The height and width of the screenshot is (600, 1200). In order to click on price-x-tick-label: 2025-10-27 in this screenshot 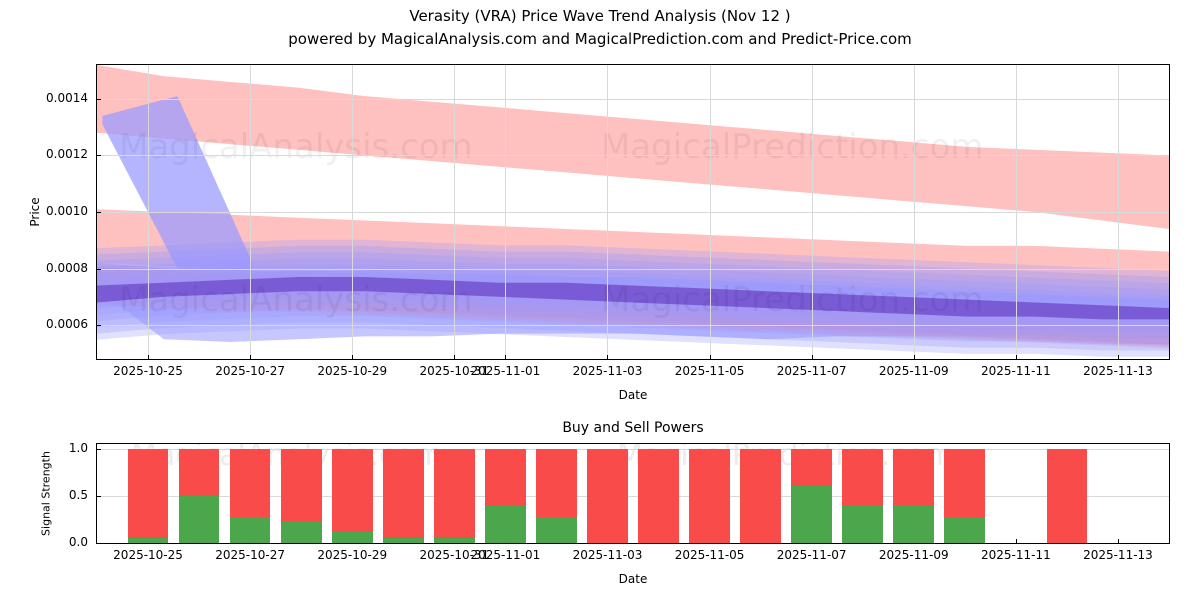, I will do `click(250, 371)`.